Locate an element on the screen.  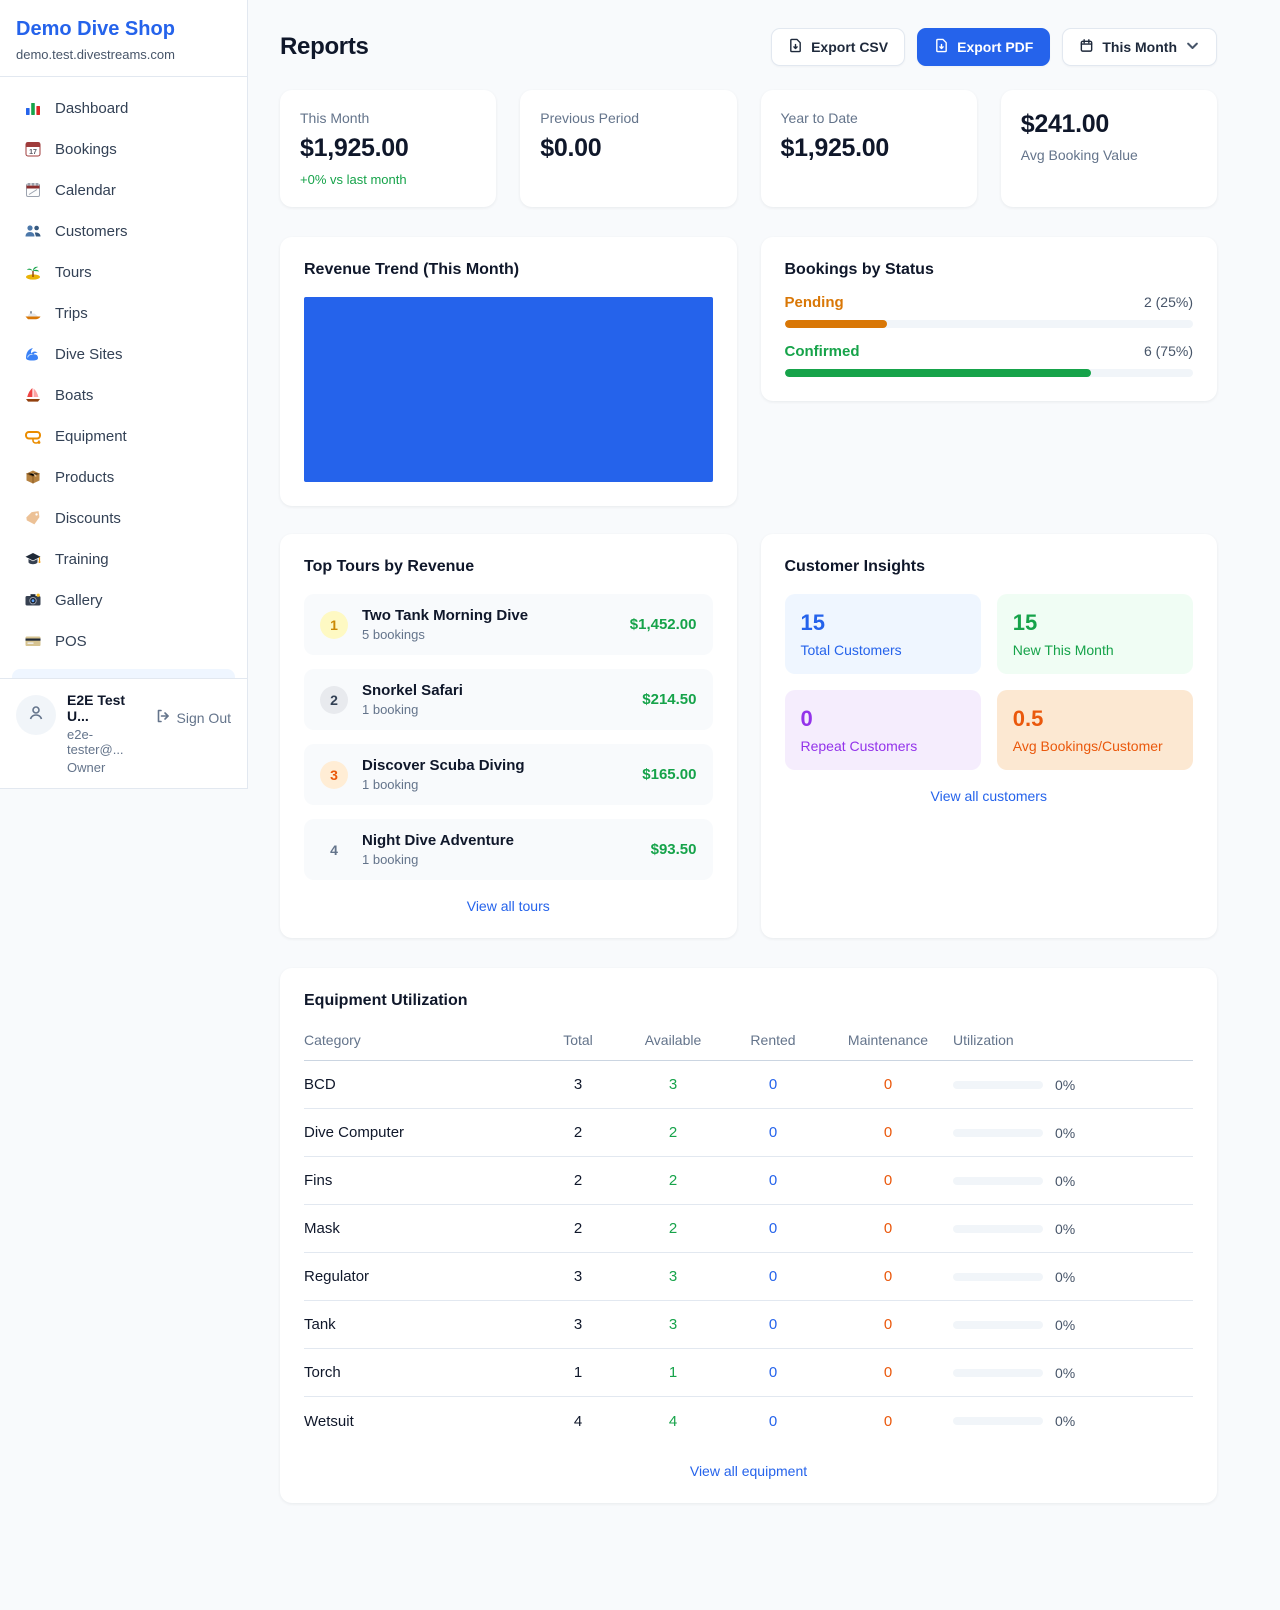
stat-card-previous-period: Previous Period $0.00 is located at coordinates (628, 148).